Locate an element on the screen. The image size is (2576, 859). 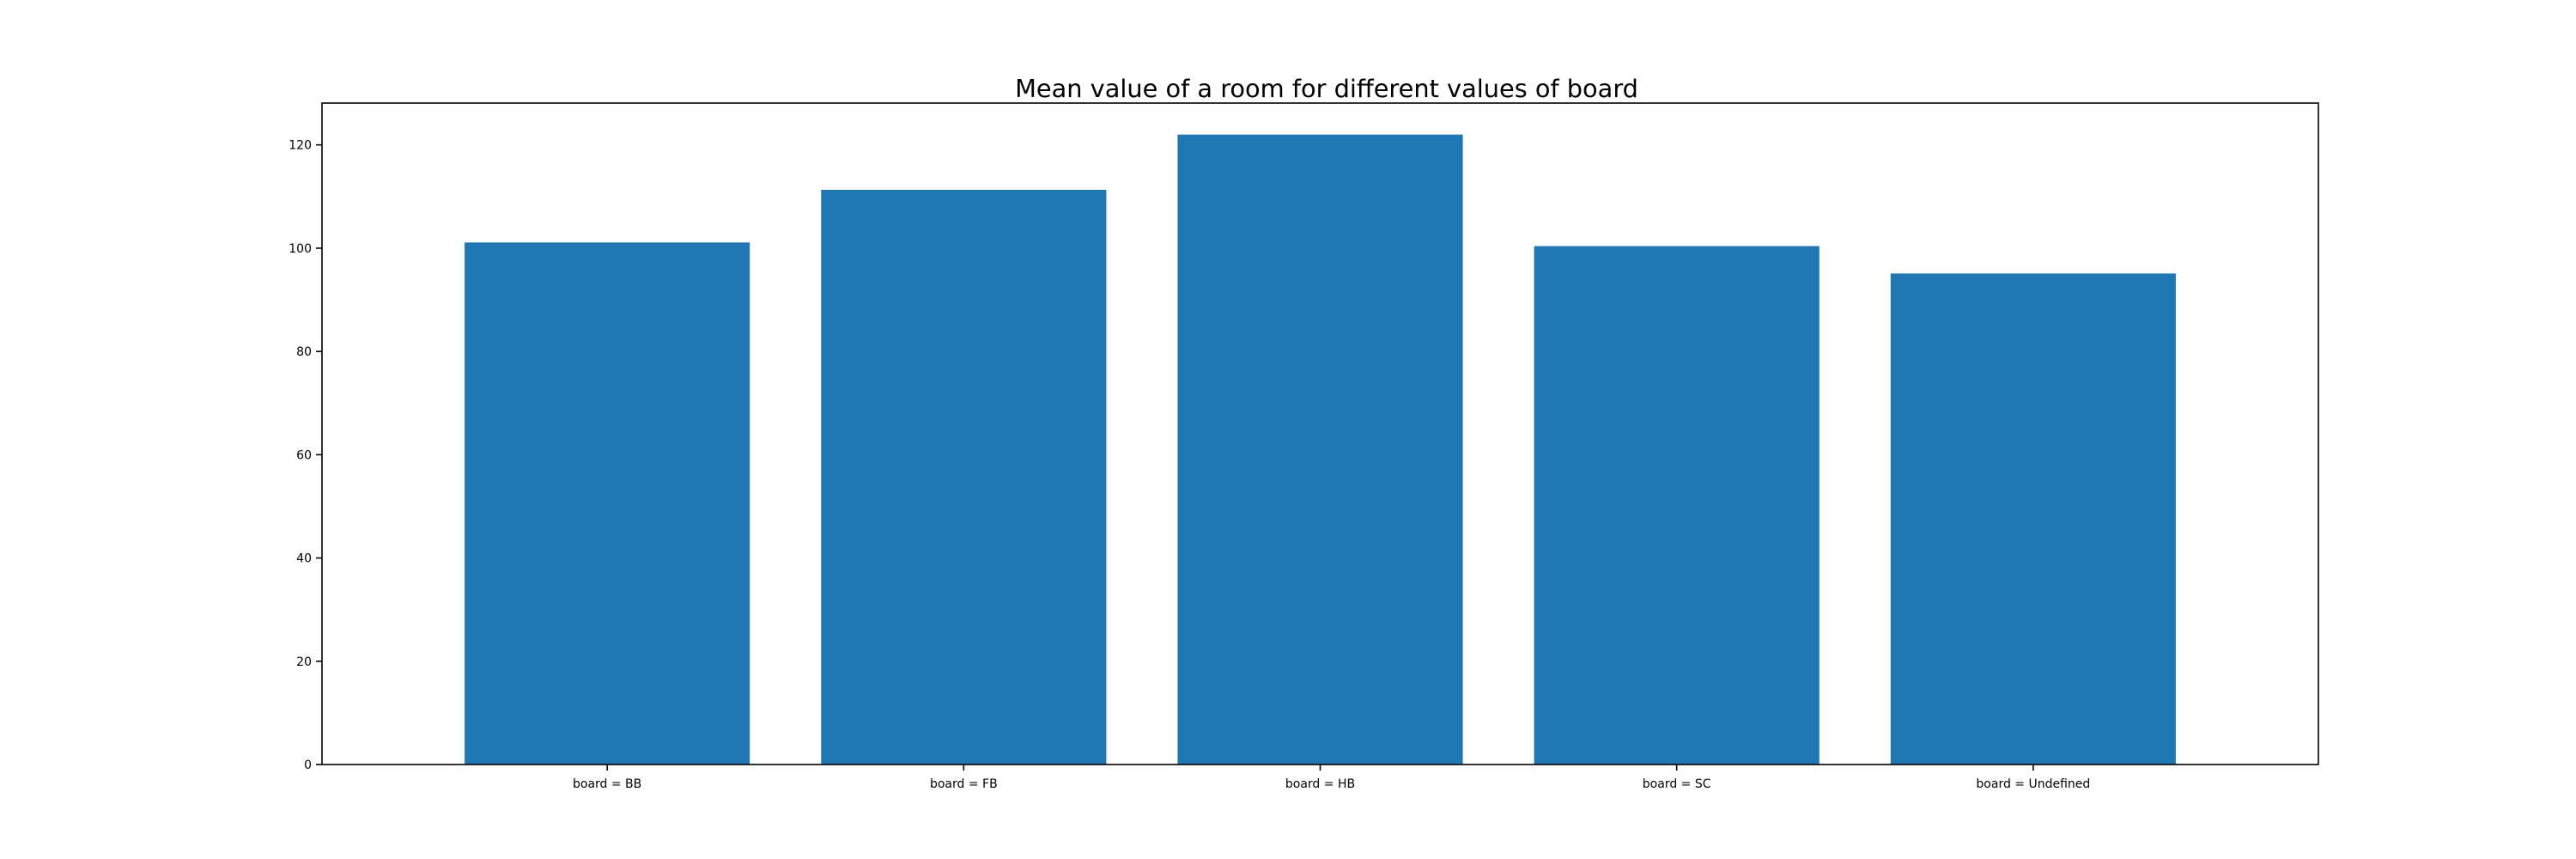
x-tick-label-1: board = FB is located at coordinates (964, 784).